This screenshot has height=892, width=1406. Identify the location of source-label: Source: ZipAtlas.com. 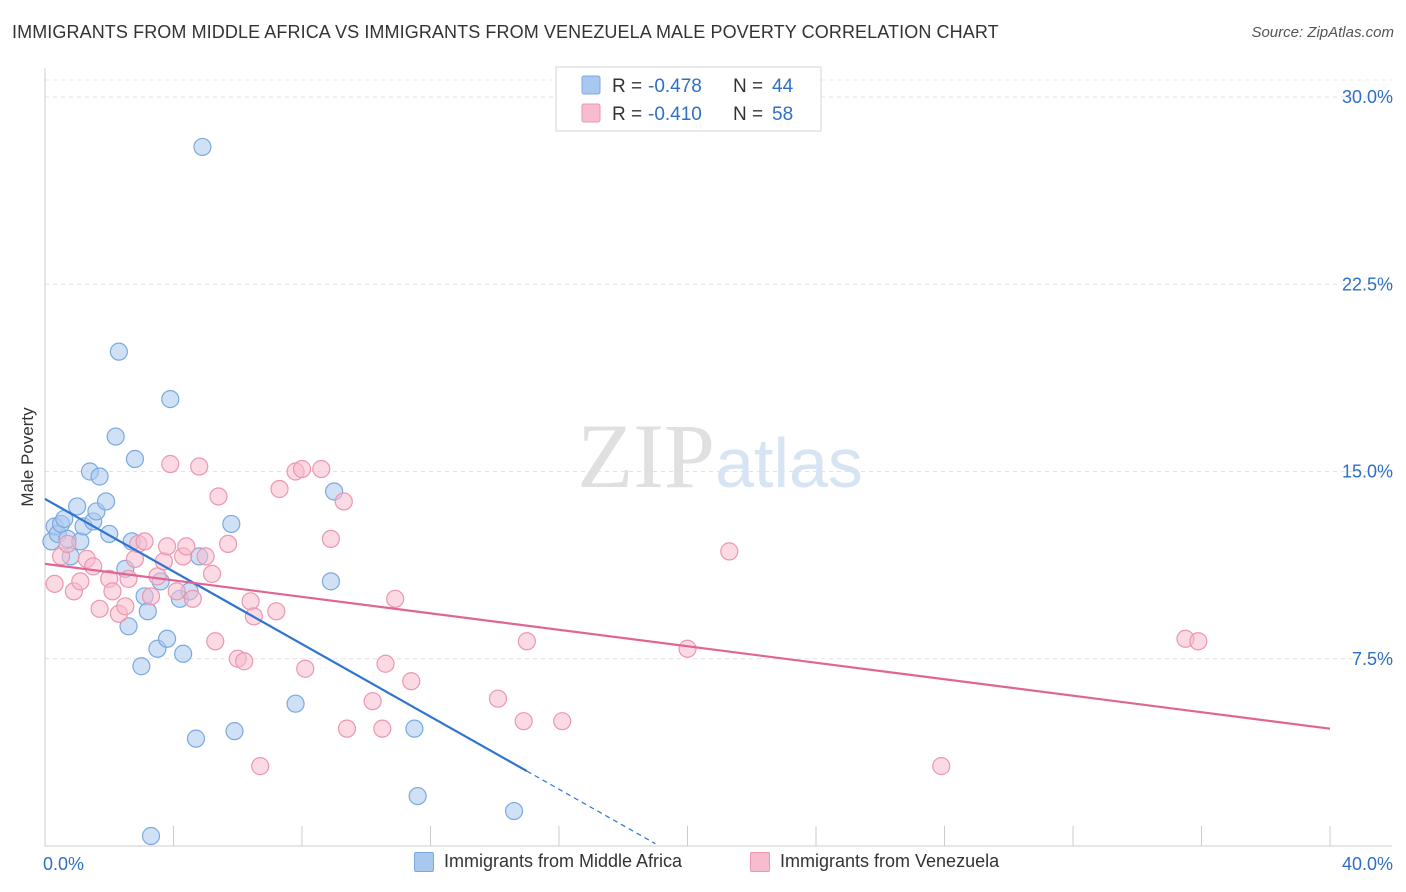
(1322, 32).